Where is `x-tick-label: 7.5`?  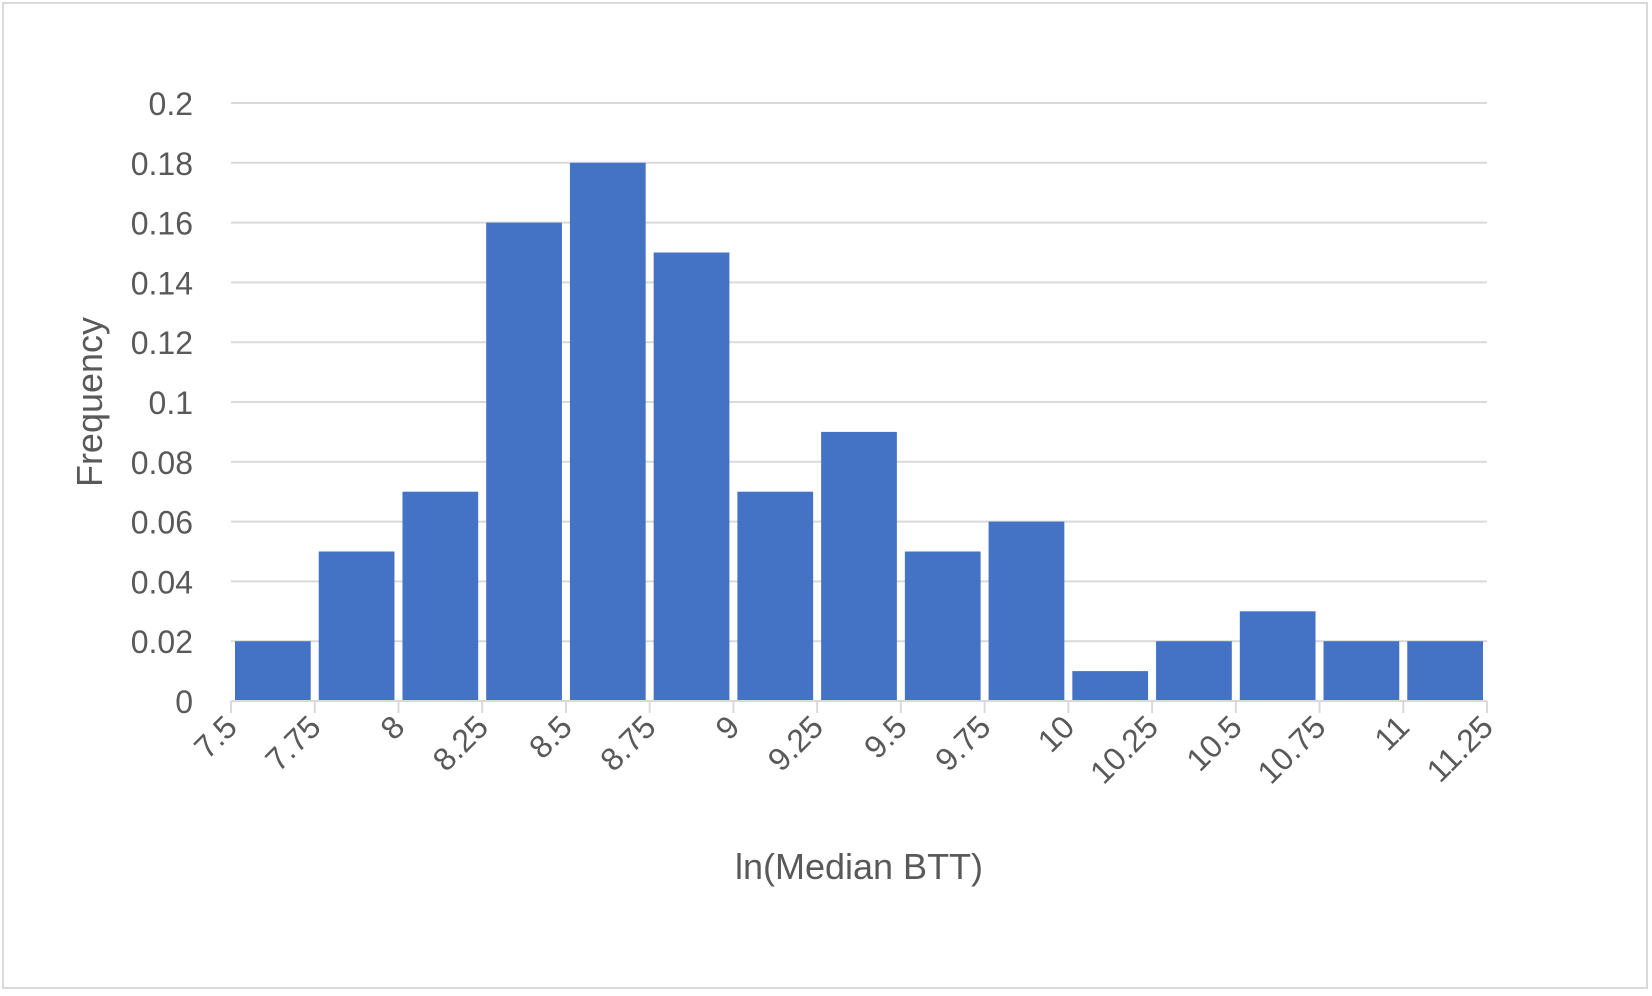
x-tick-label: 7.5 is located at coordinates (215, 736).